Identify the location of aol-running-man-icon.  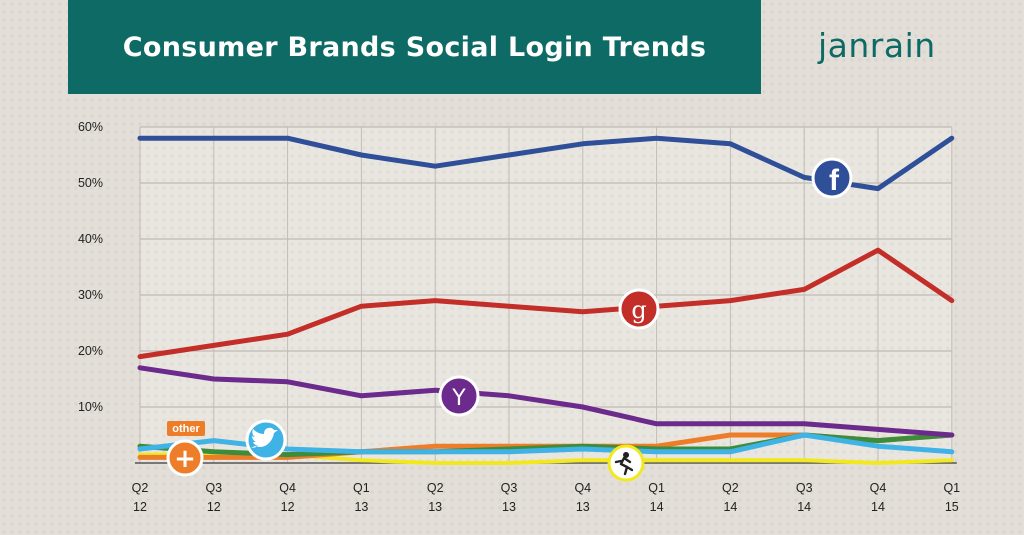
(626, 463).